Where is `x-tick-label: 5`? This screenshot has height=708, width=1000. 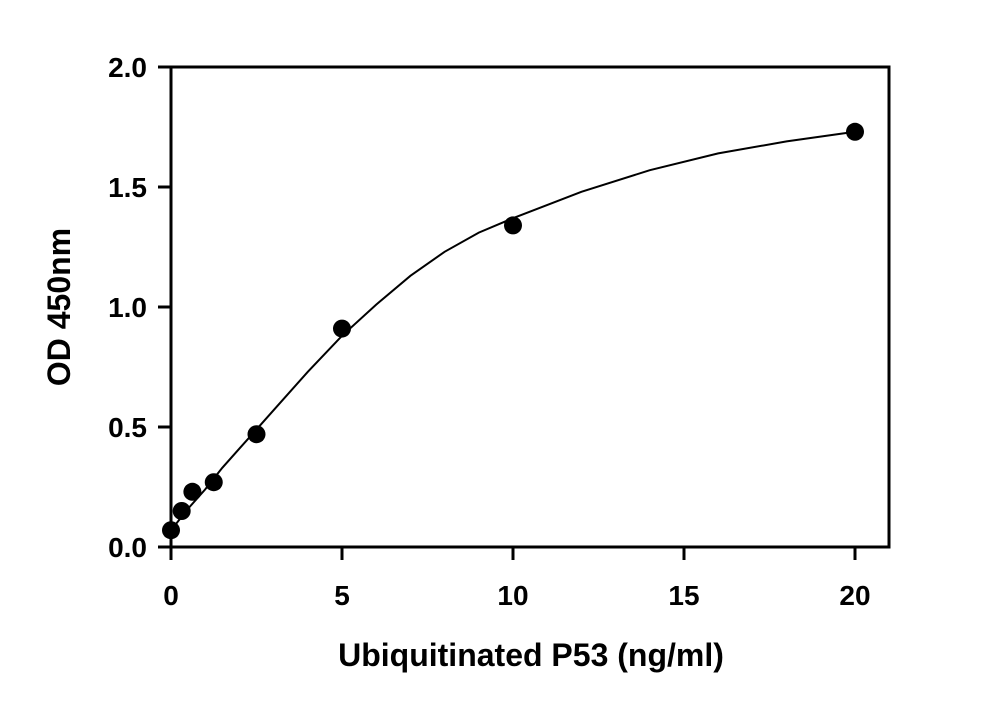 x-tick-label: 5 is located at coordinates (342, 595).